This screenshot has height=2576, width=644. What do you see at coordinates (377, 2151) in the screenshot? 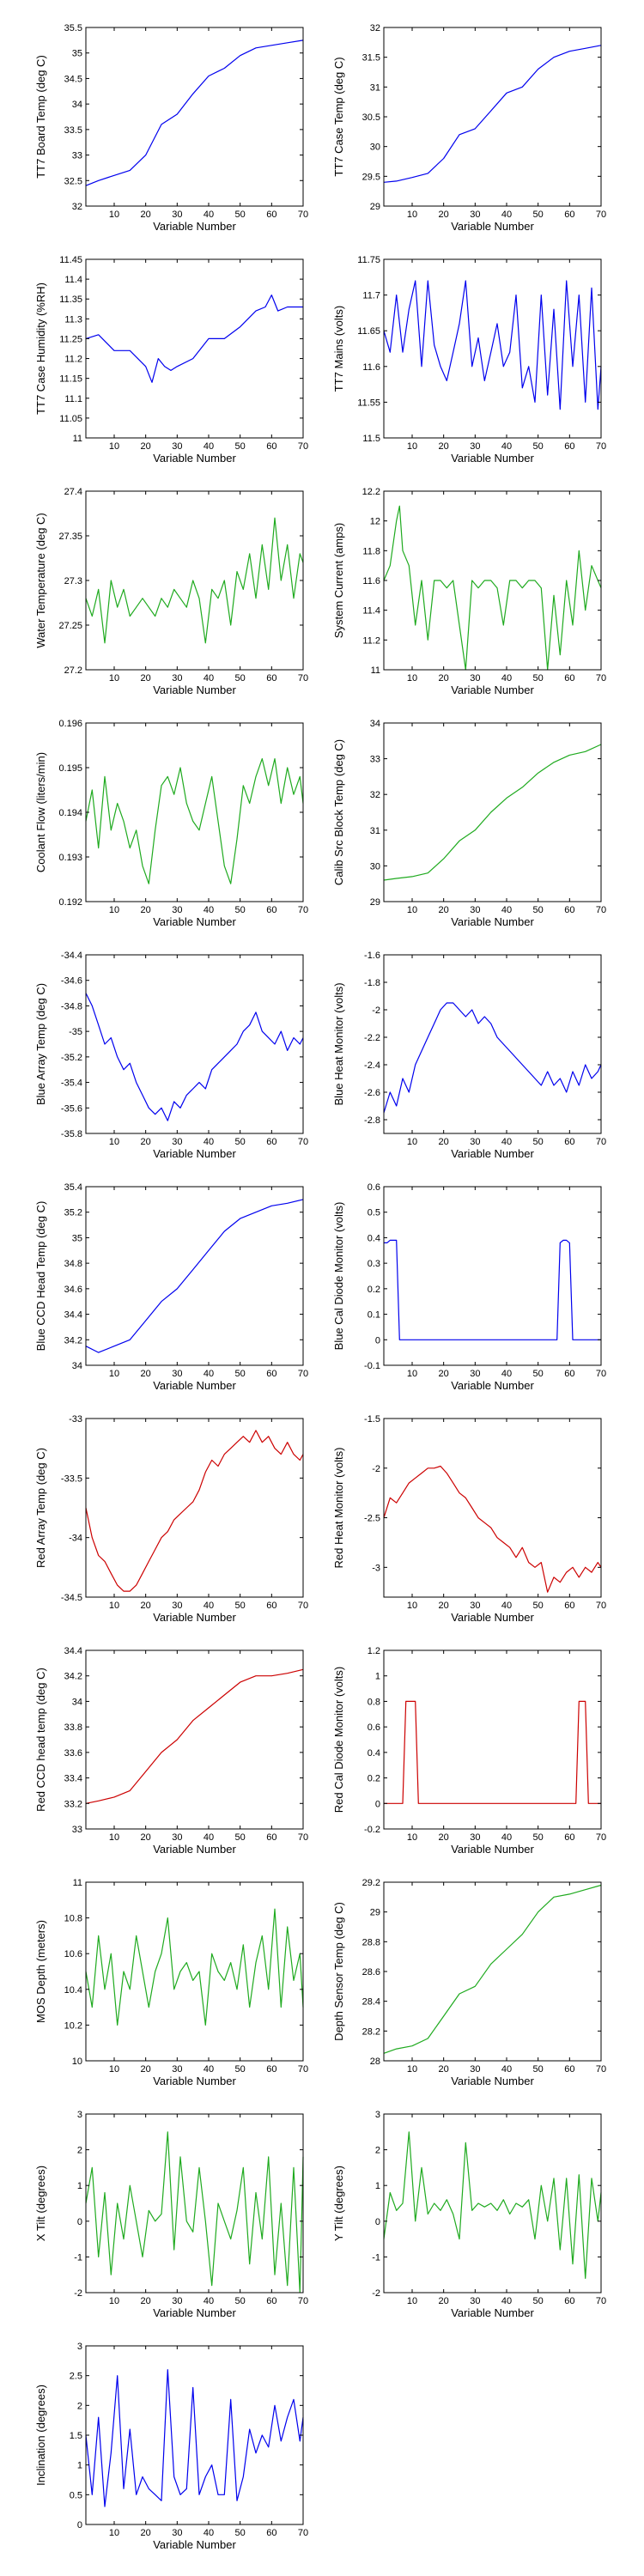
I see `y-tick-label: 2` at bounding box center [377, 2151].